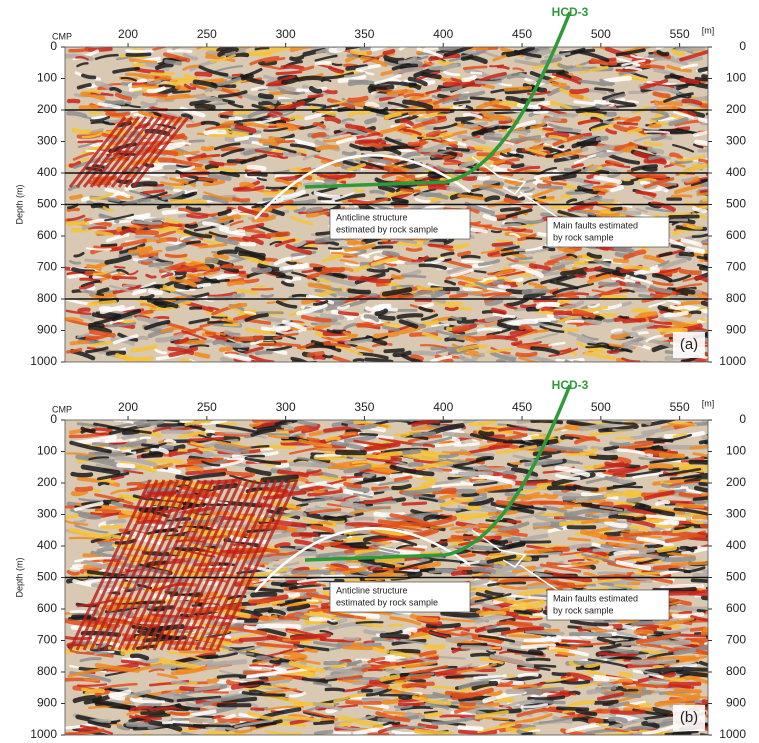 This screenshot has width=759, height=743. What do you see at coordinates (736, 204) in the screenshot?
I see `y-tick-label-right: 500` at bounding box center [736, 204].